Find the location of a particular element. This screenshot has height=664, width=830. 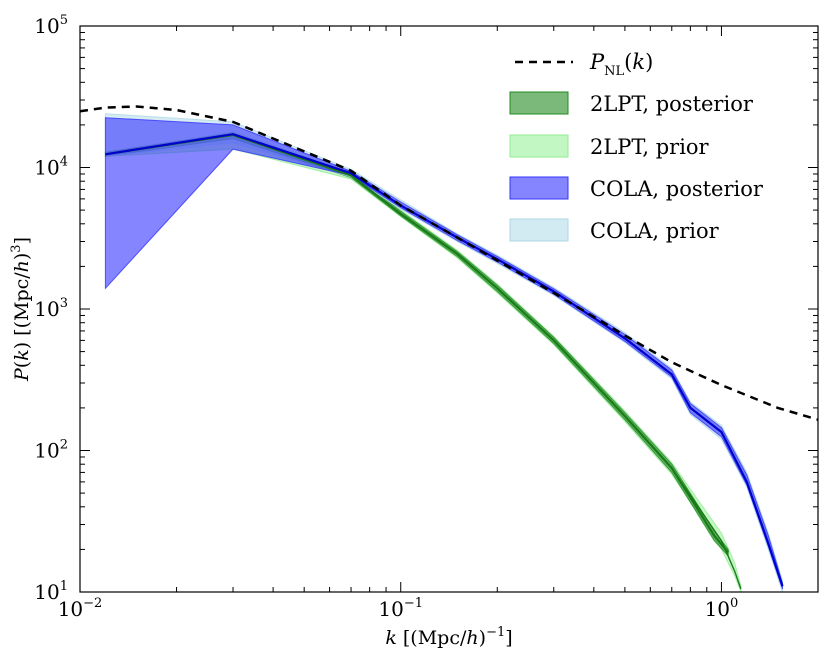

y-axis-label: P(k) [(Mpc/h)3] is located at coordinates (21, 309).